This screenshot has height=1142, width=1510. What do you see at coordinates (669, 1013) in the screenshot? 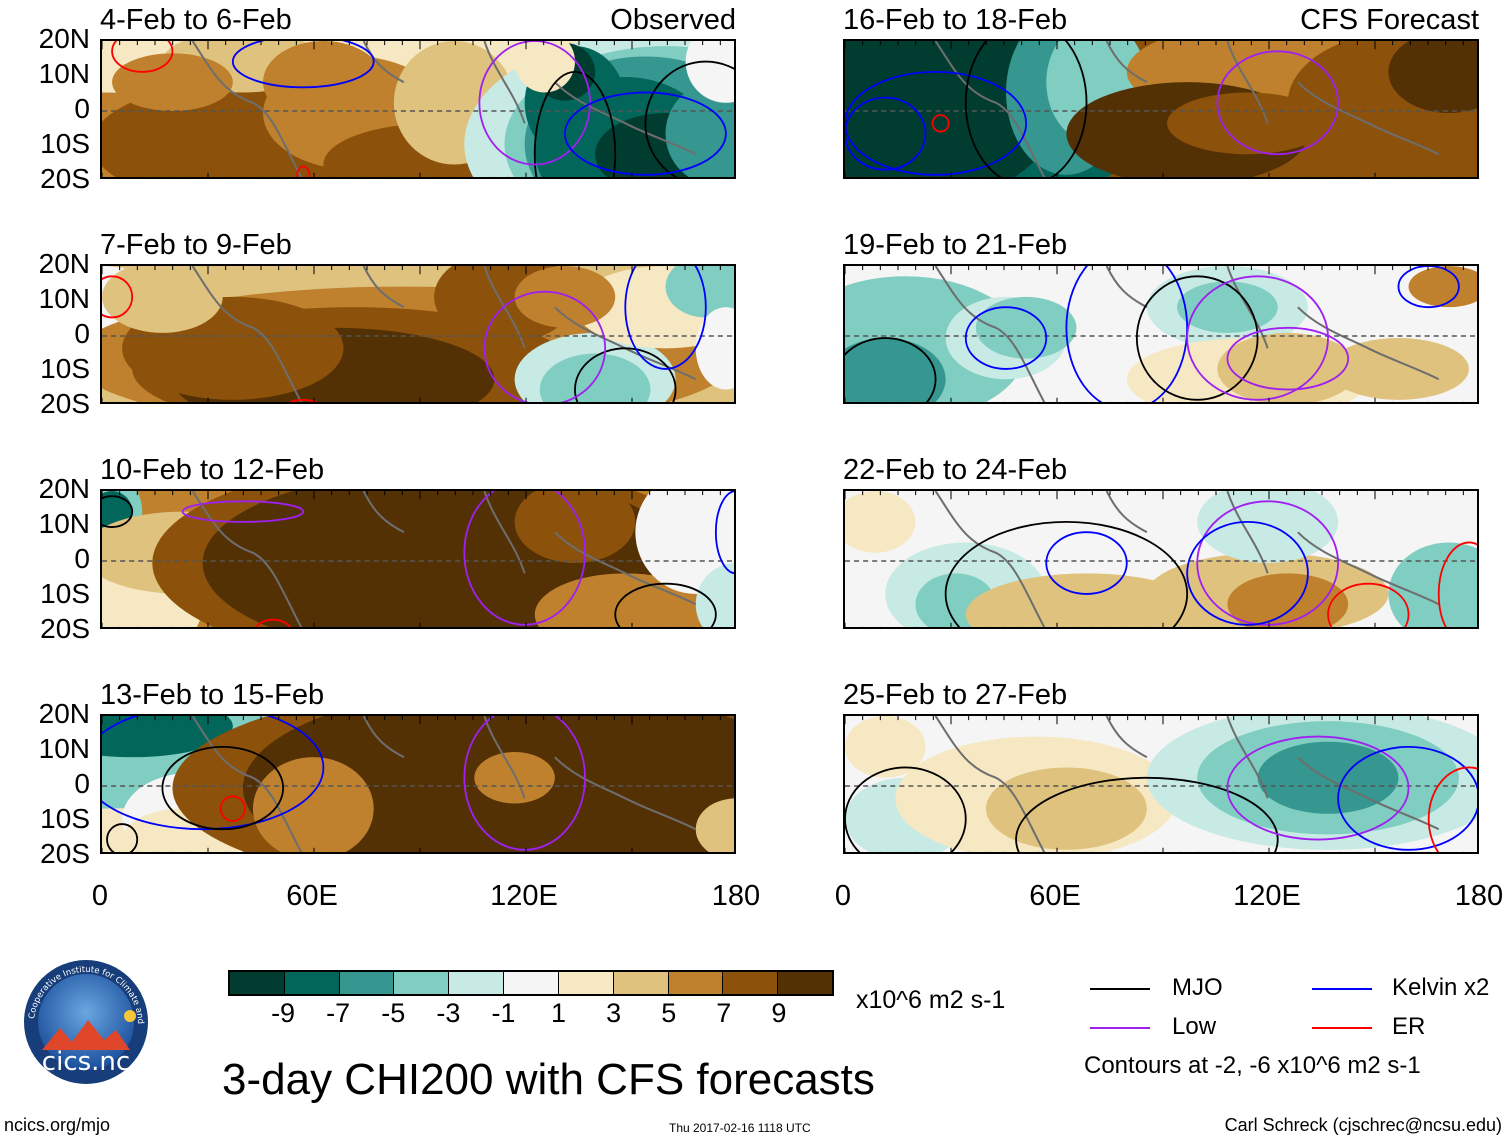
I see `colorbar-label: 5` at bounding box center [669, 1013].